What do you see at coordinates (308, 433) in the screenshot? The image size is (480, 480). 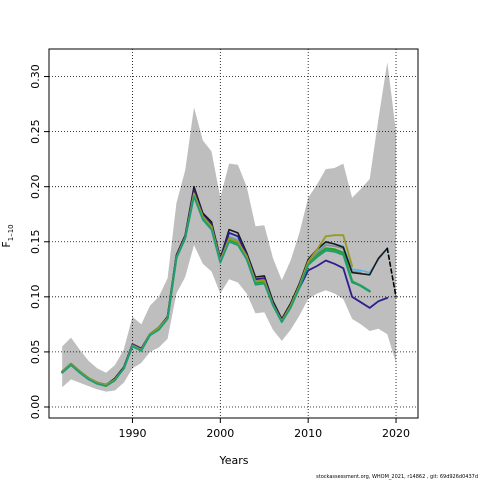 I see `x-tick-label: 2010` at bounding box center [308, 433].